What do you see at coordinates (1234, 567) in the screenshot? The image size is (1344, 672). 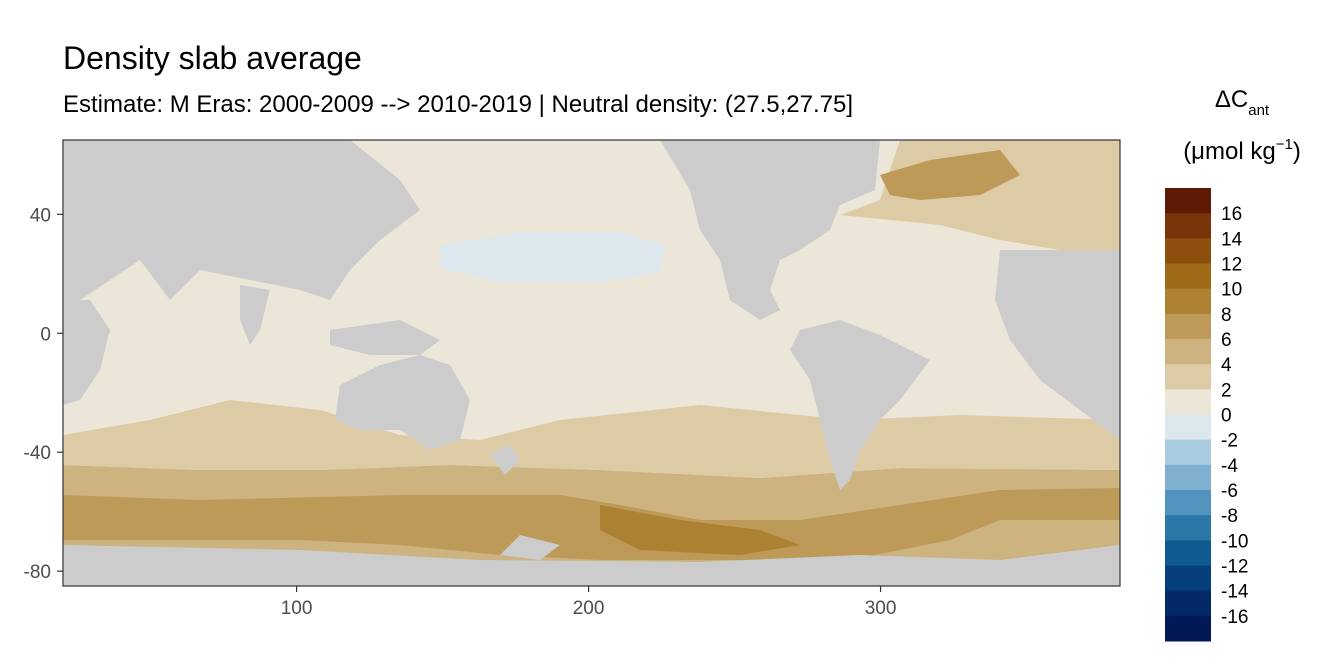 I see `legend-break-label: -12` at bounding box center [1234, 567].